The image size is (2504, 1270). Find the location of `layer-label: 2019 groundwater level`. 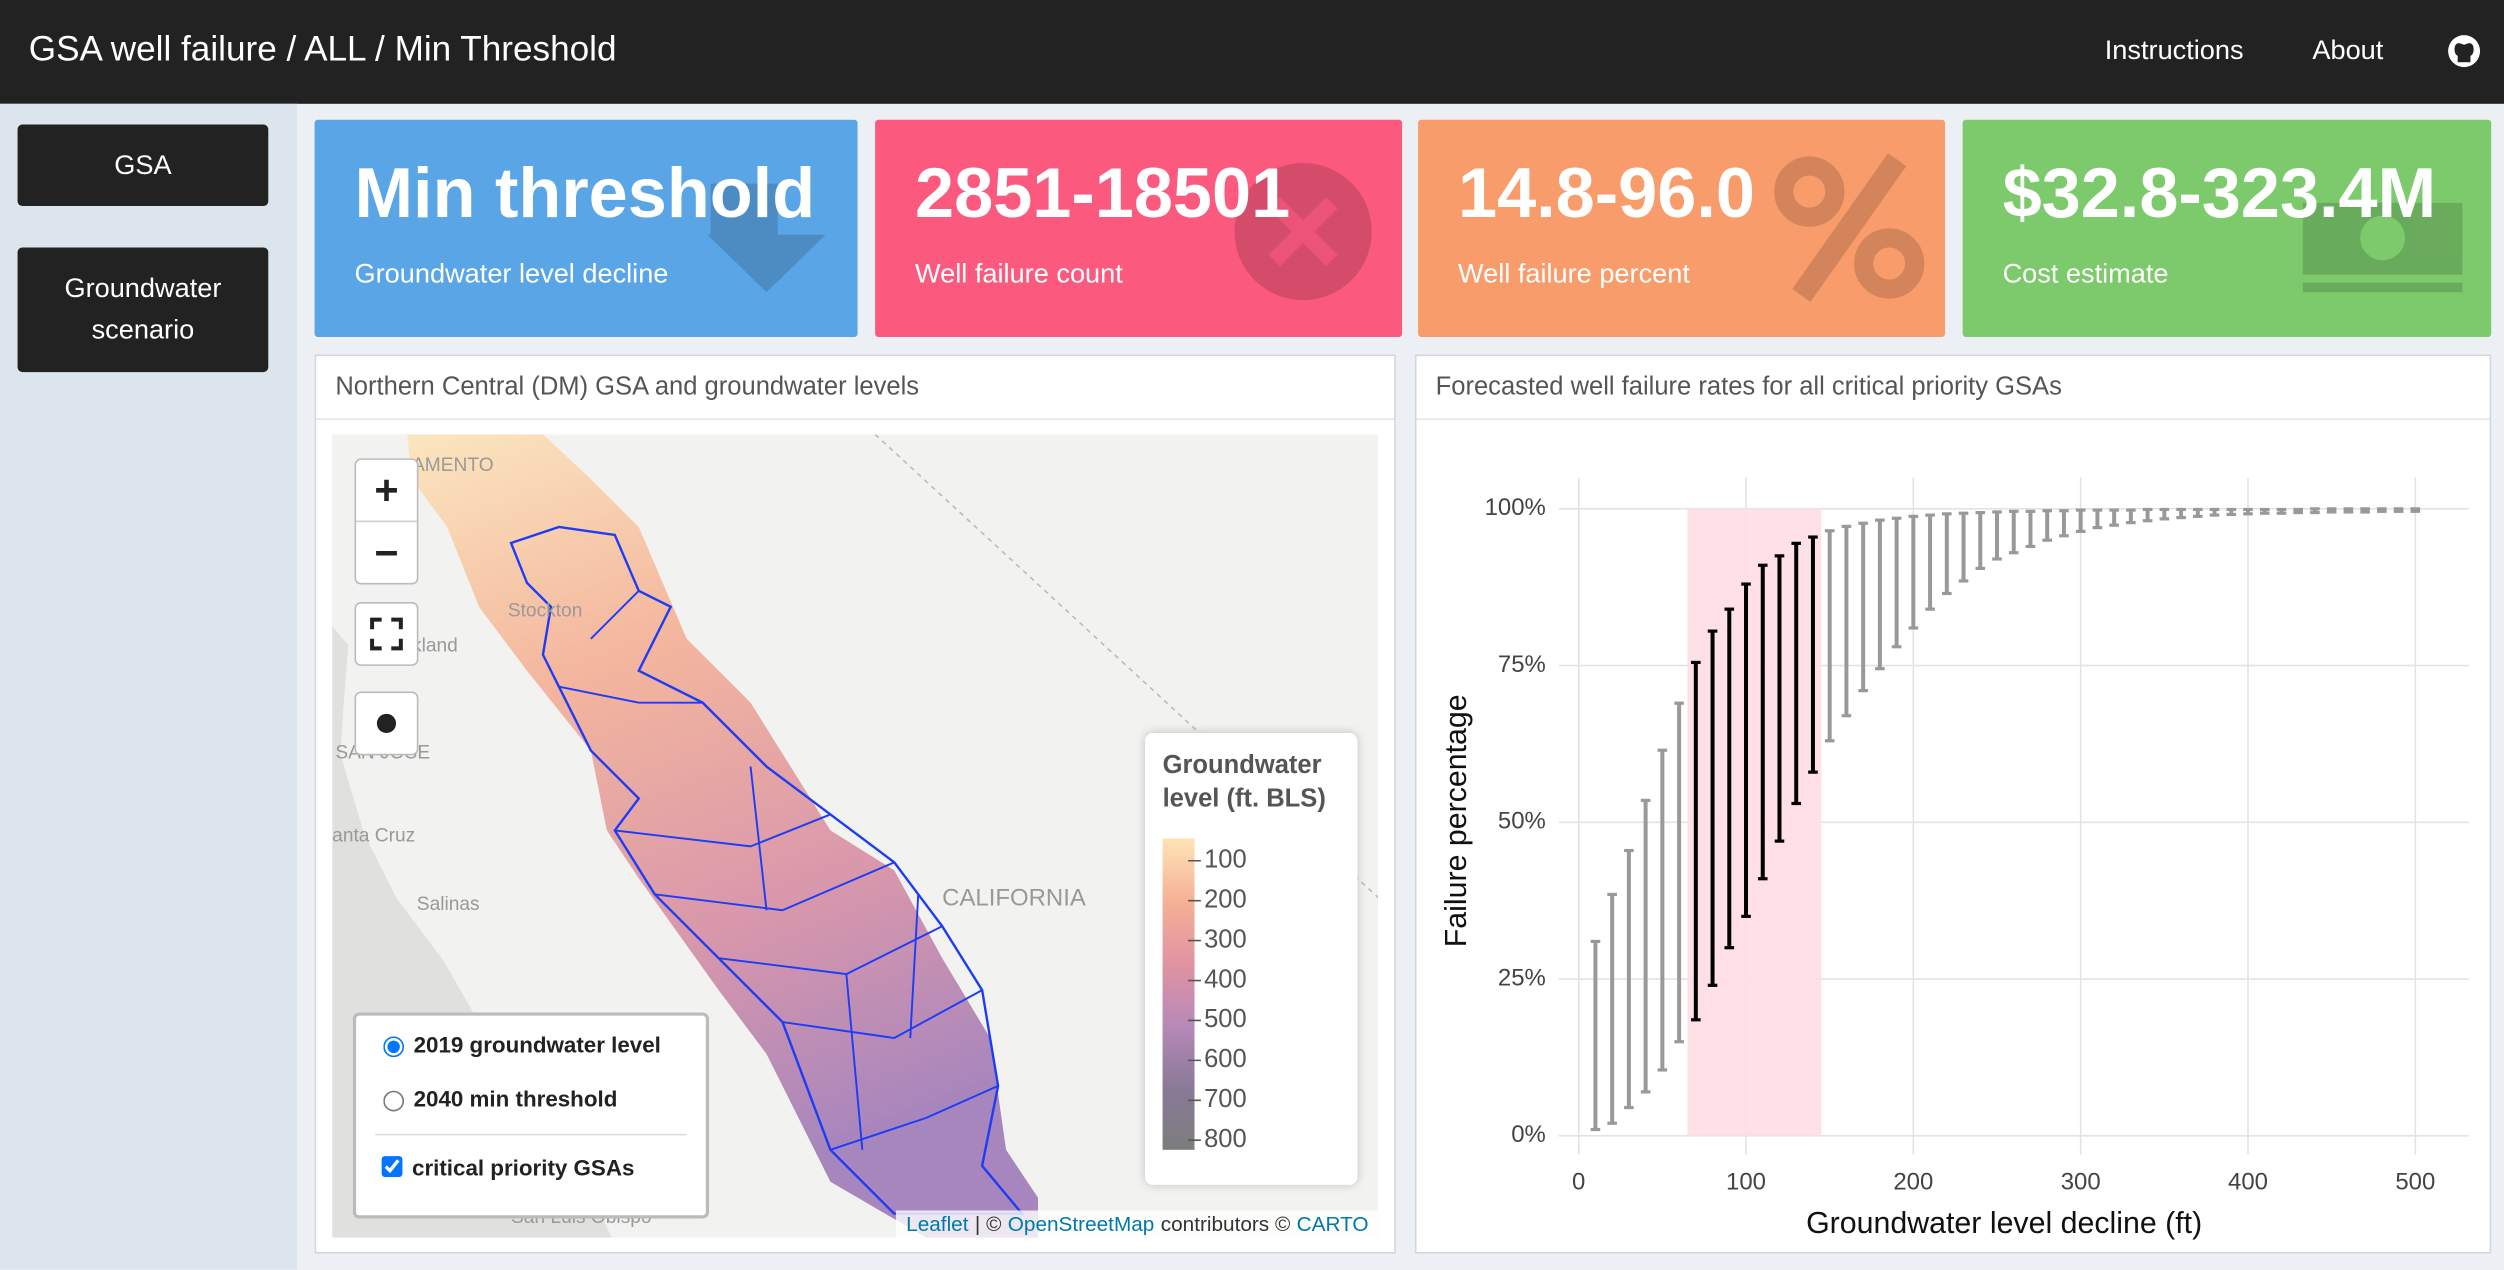

layer-label: 2019 groundwater level is located at coordinates (537, 1044).